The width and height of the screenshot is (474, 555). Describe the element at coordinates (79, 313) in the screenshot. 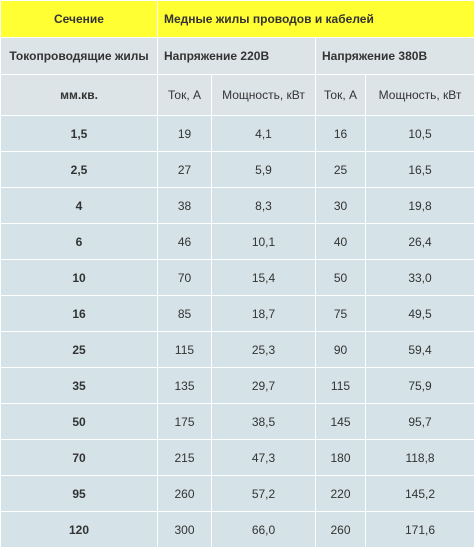

I see `section-cell: 16` at that location.